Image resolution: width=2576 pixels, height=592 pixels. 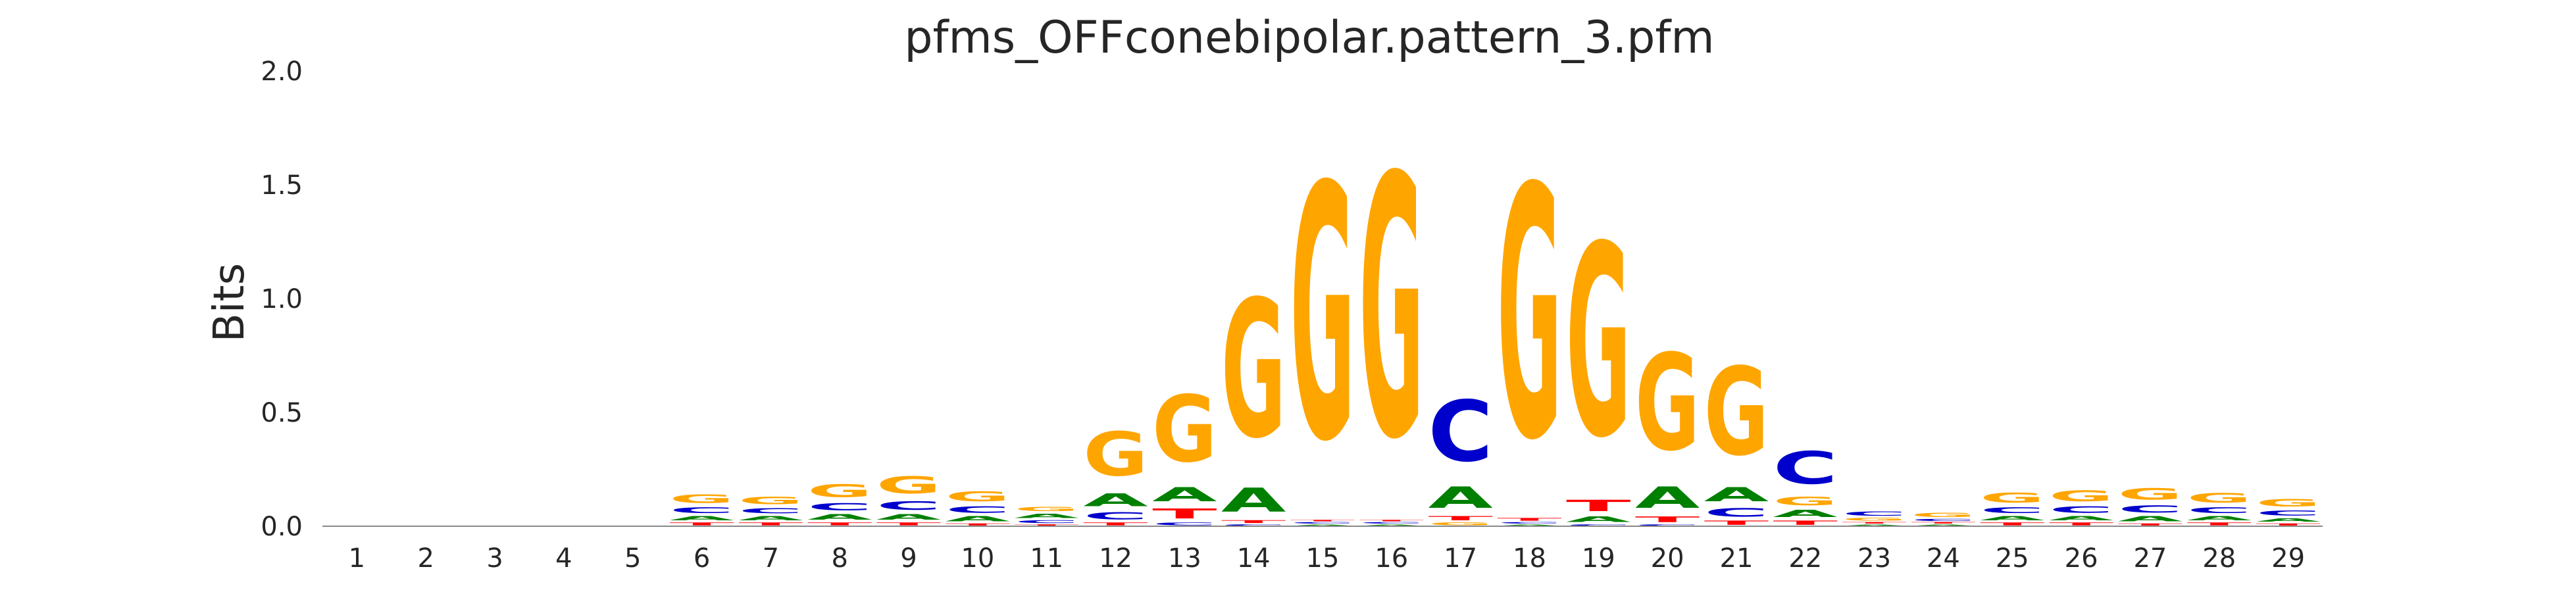 I want to click on y-axis-ticks: 0.0 0.5 1.0 1.5 2.0, so click(x=282, y=299).